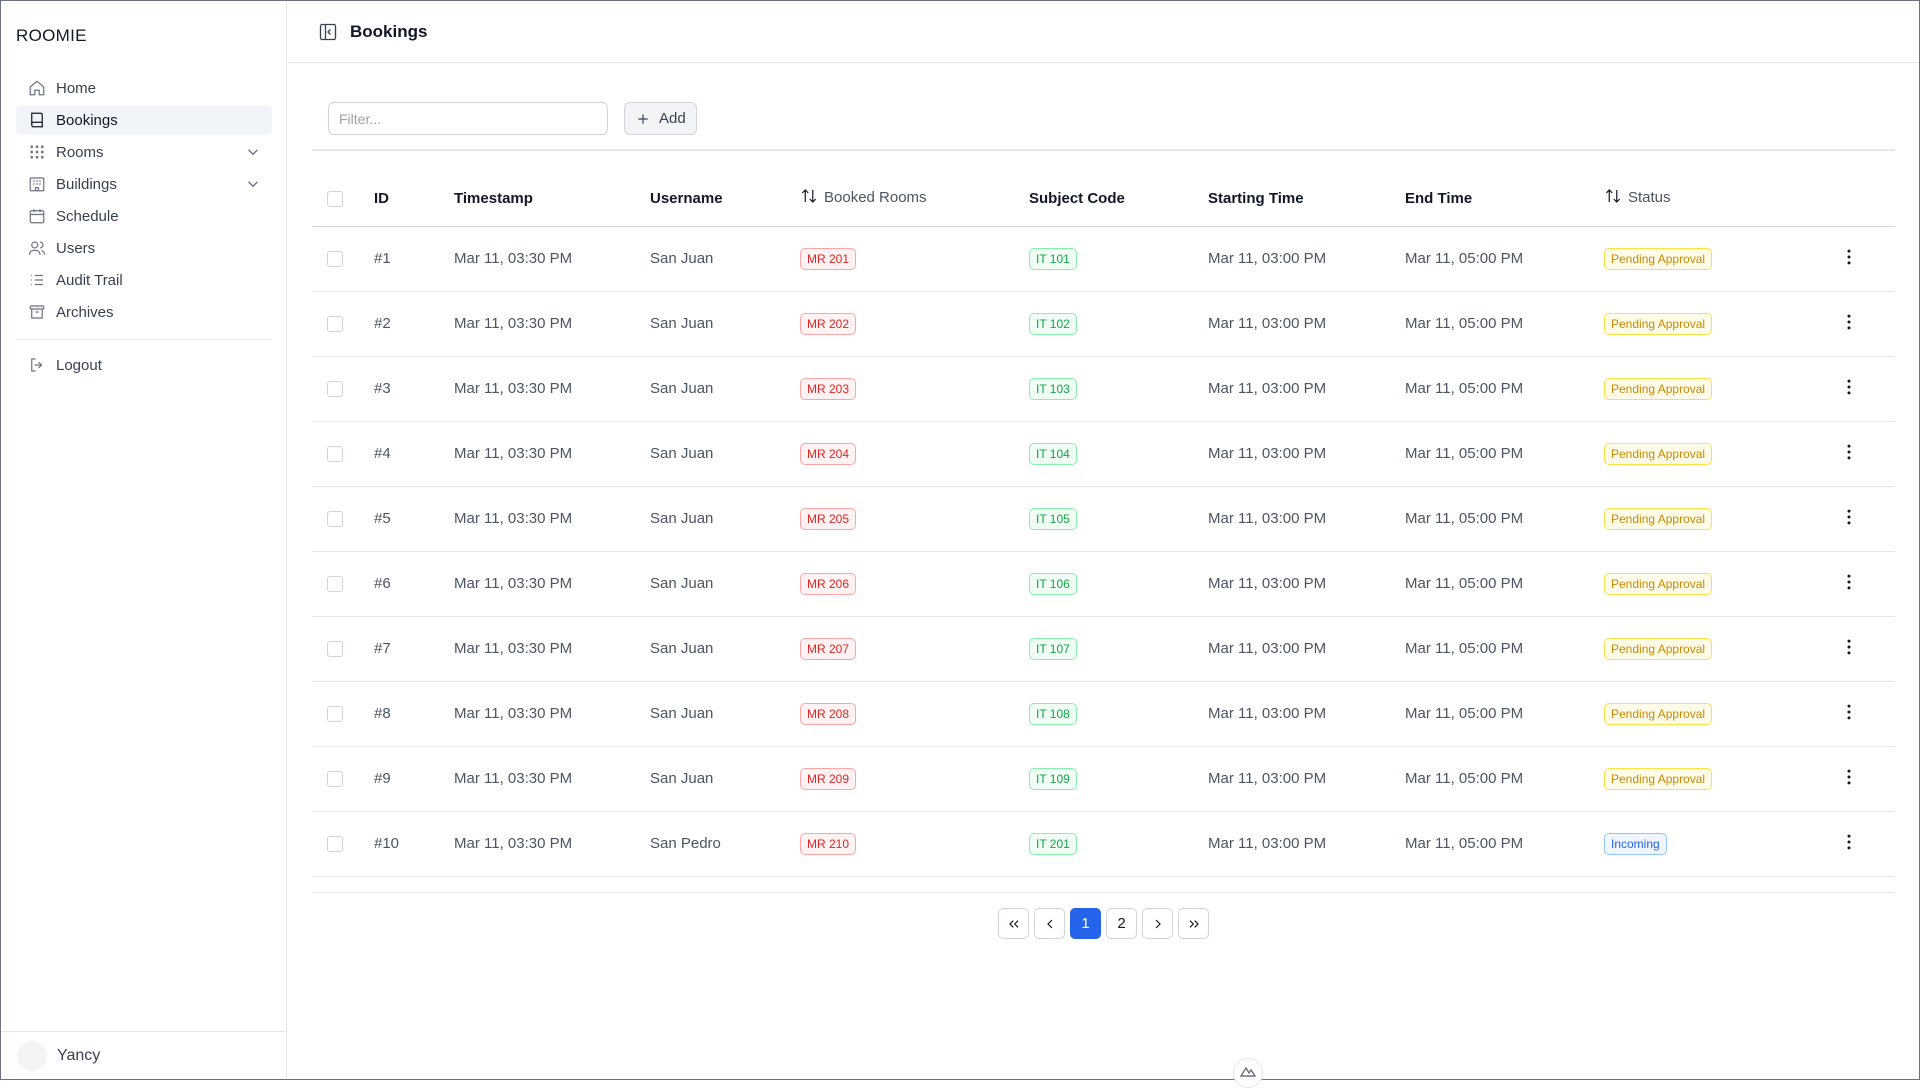 Image resolution: width=1920 pixels, height=1088 pixels. I want to click on cell-id: #8, so click(414, 714).